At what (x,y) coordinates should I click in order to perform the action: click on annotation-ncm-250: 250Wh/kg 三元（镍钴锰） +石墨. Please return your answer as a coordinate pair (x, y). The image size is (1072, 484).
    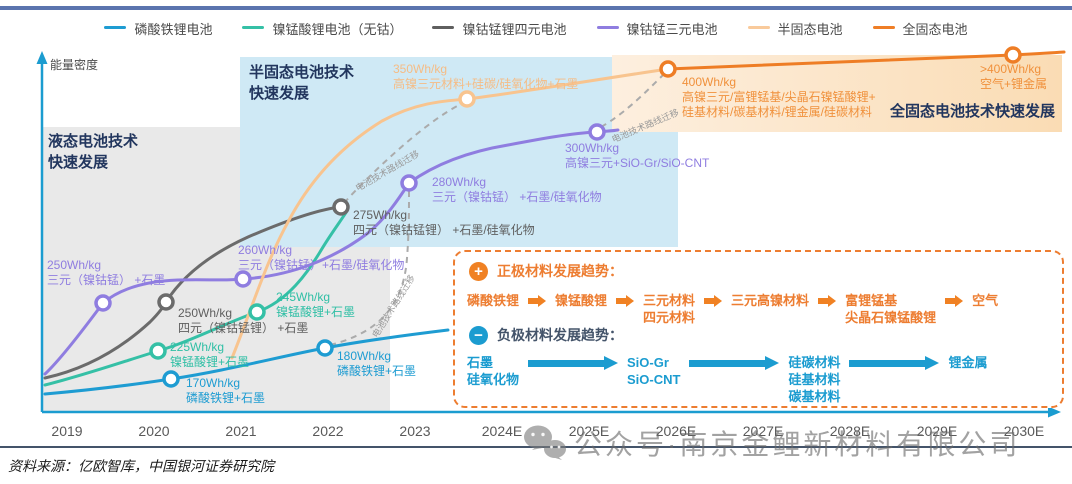
    Looking at the image, I should click on (106, 272).